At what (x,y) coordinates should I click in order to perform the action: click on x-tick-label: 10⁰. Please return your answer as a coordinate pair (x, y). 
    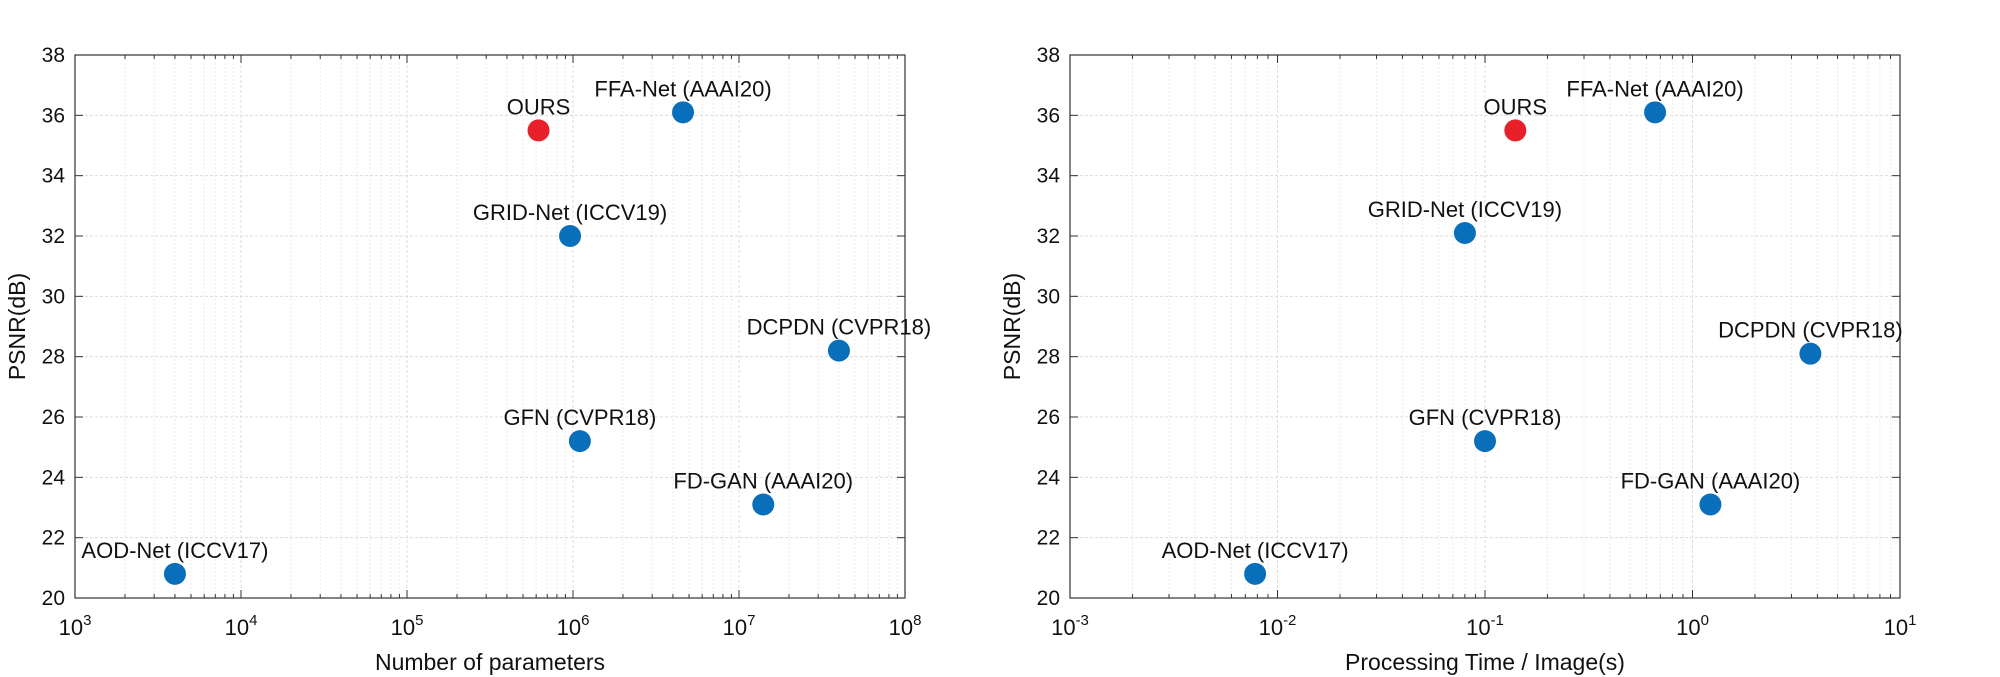
    Looking at the image, I should click on (1692, 626).